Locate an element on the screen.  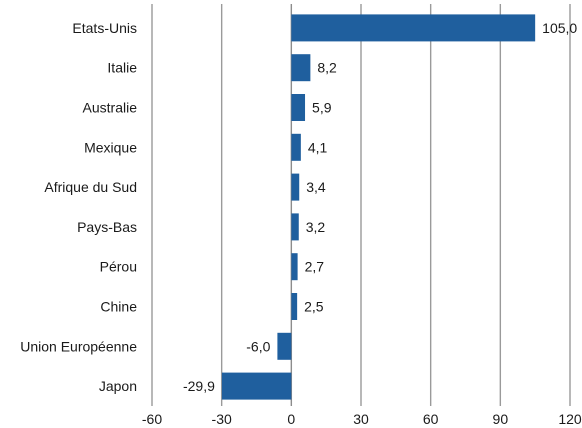
category-label: Pays-Bas is located at coordinates (107, 227).